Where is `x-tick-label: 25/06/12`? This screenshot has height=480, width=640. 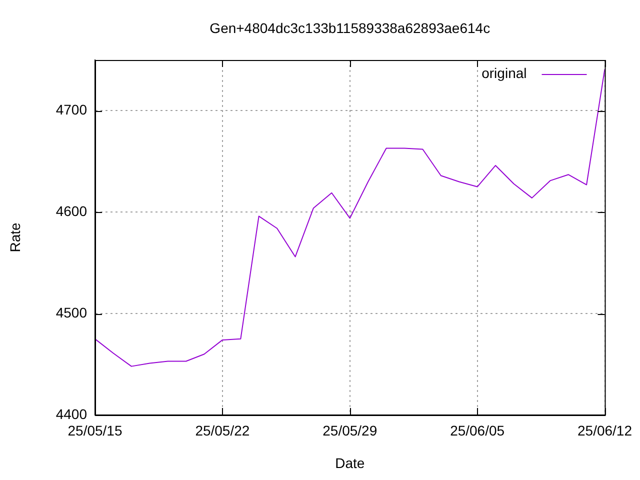 x-tick-label: 25/06/12 is located at coordinates (605, 430).